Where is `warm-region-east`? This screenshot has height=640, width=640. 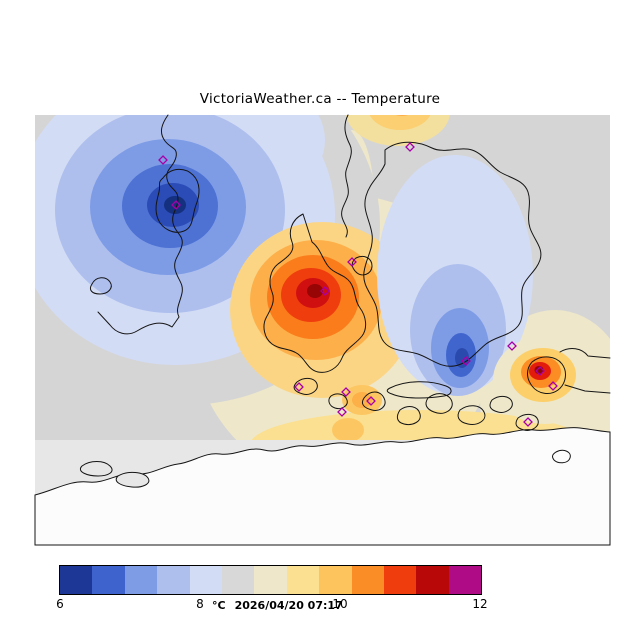
warm-region-east is located at coordinates (545, 380).